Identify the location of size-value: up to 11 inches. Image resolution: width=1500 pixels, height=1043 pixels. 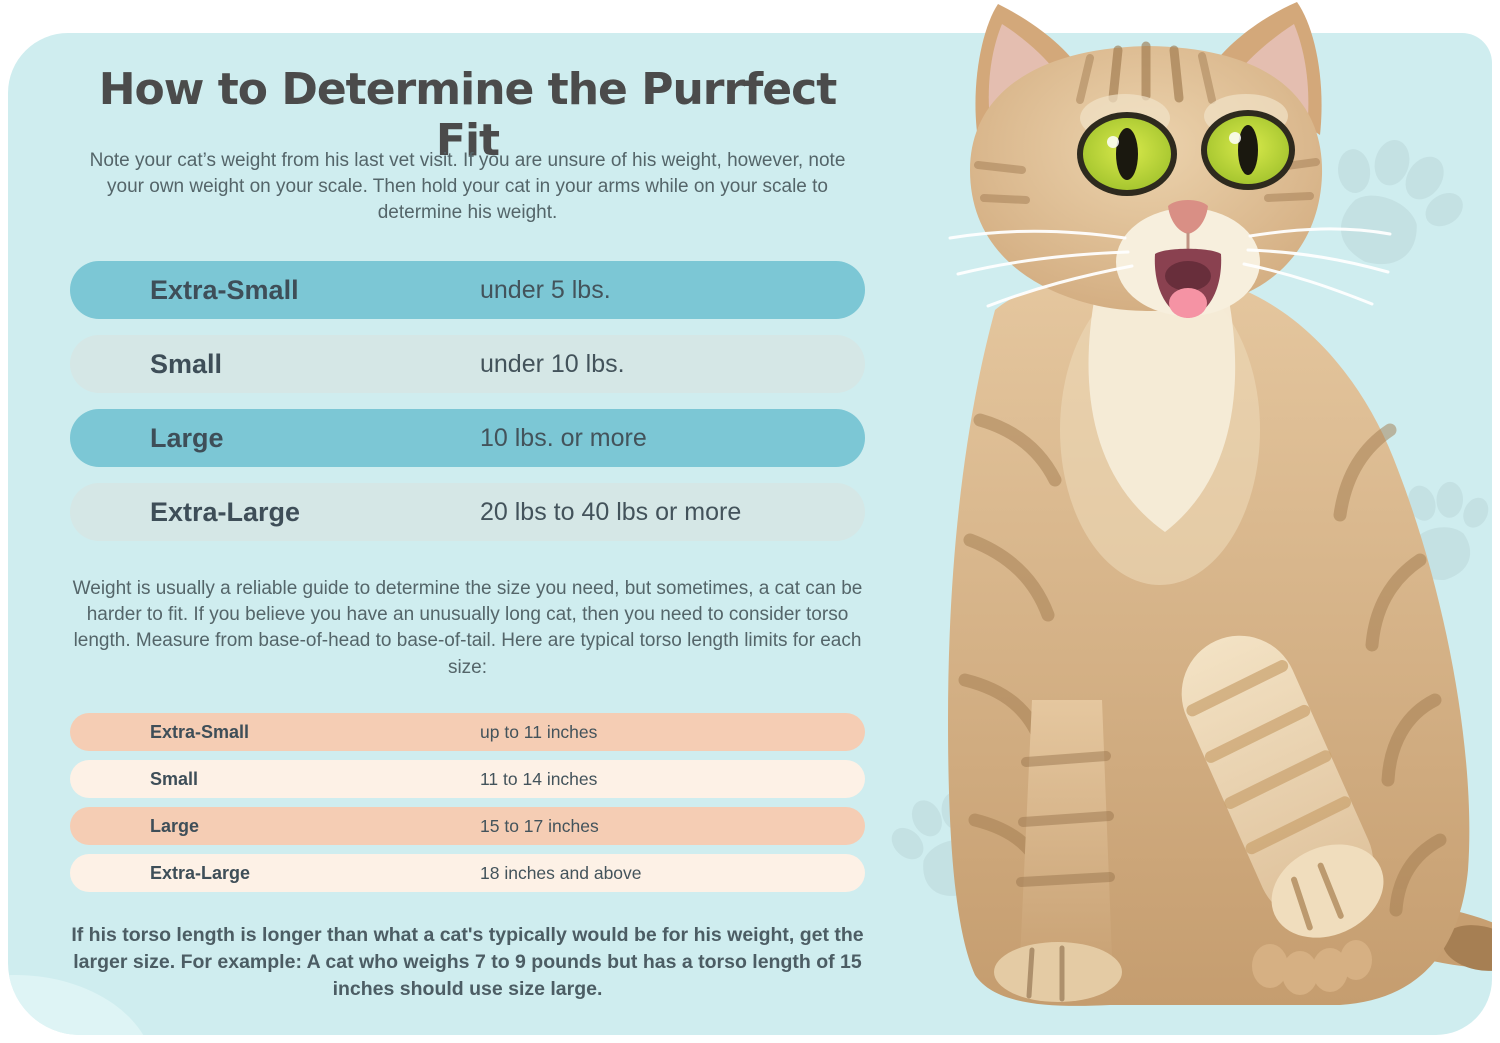
(539, 731).